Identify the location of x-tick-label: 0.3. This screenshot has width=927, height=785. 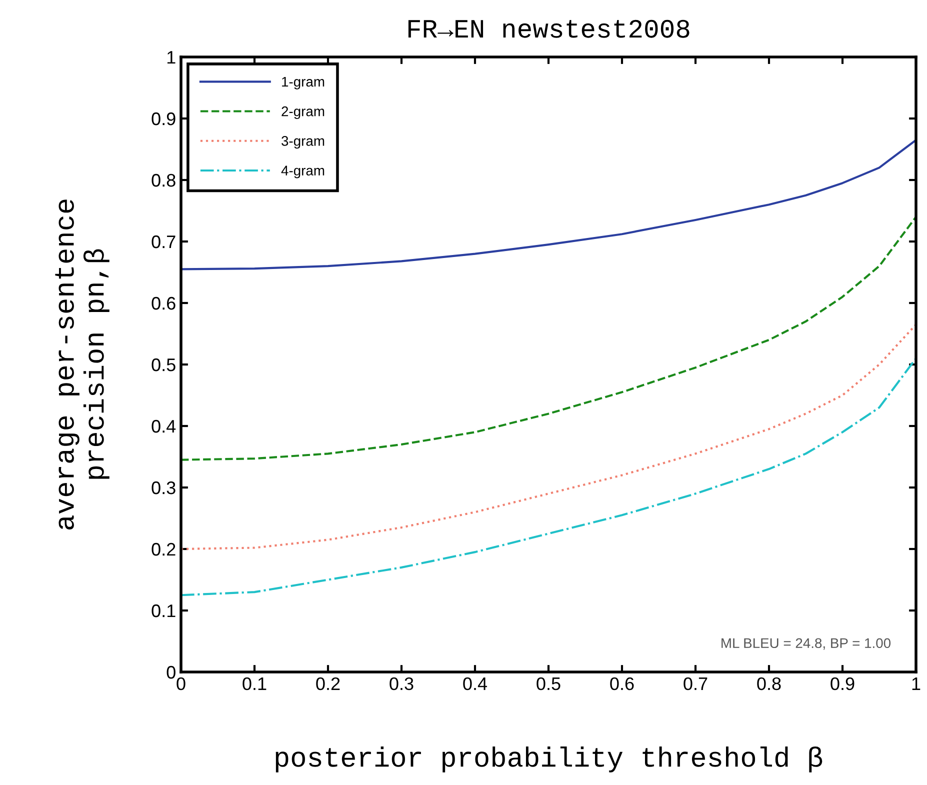
(402, 683).